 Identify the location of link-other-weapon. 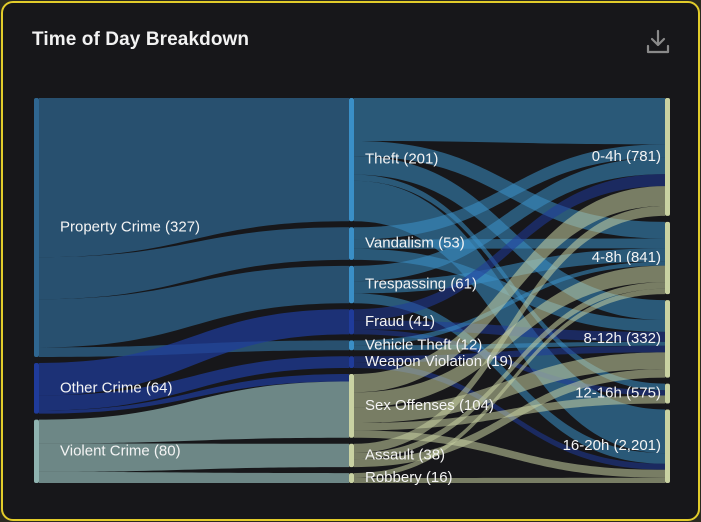
(194, 383).